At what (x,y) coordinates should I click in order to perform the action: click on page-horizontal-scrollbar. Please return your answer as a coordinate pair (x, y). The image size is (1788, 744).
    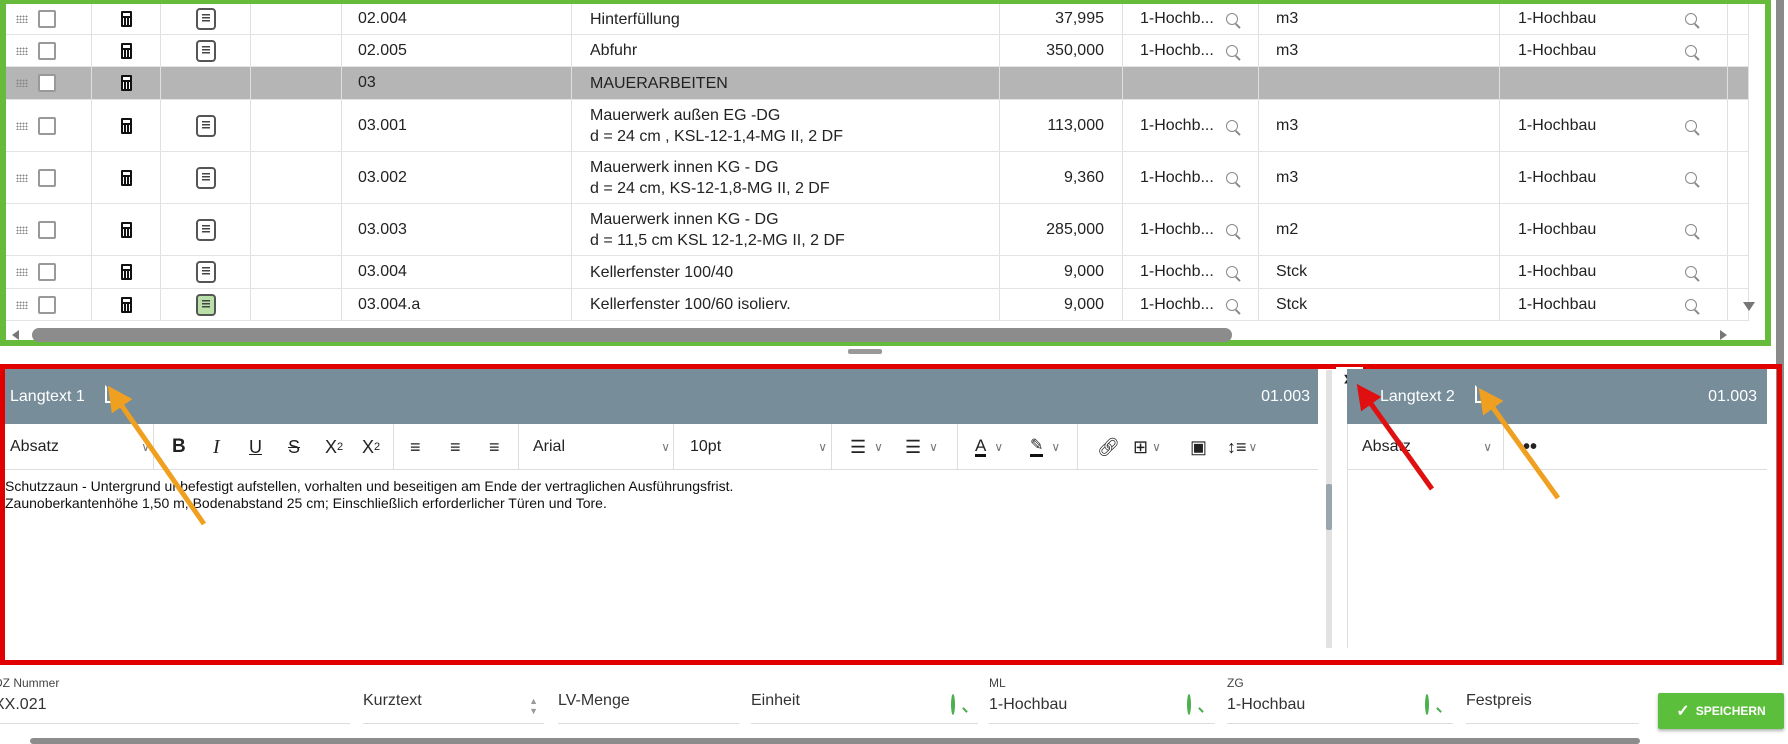
    Looking at the image, I should click on (835, 741).